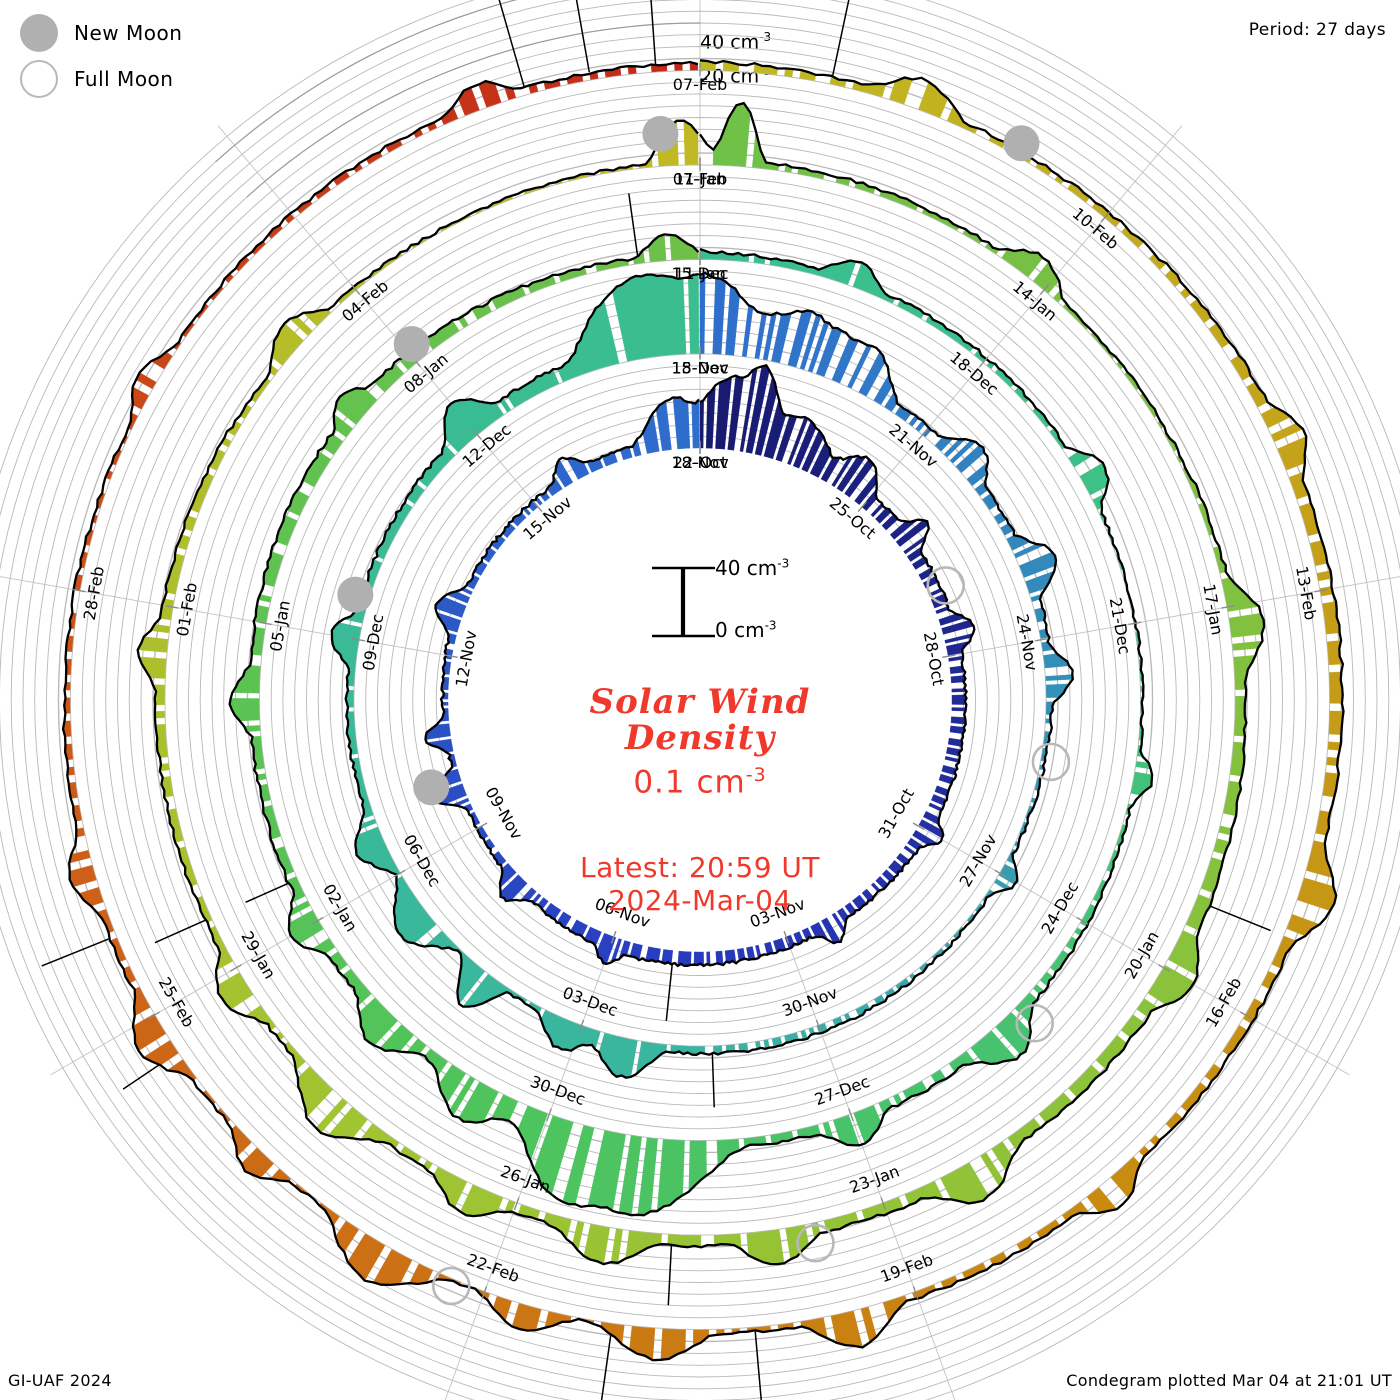  What do you see at coordinates (874, 1179) in the screenshot?
I see `date-tick-label: 23-Jan` at bounding box center [874, 1179].